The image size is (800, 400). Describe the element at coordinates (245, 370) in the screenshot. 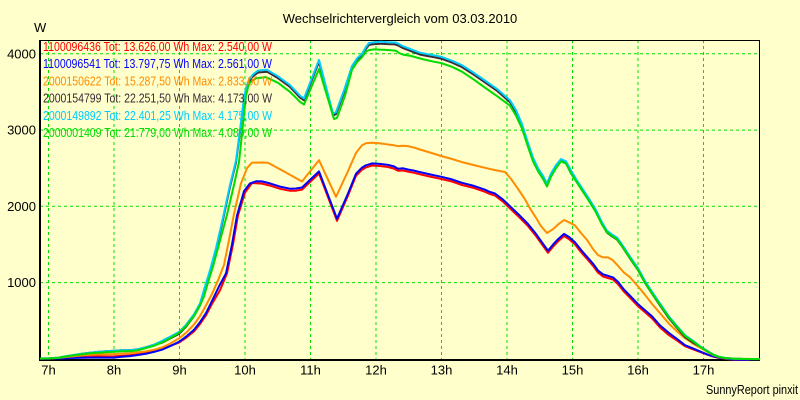

I see `svg-text: 10h` at that location.